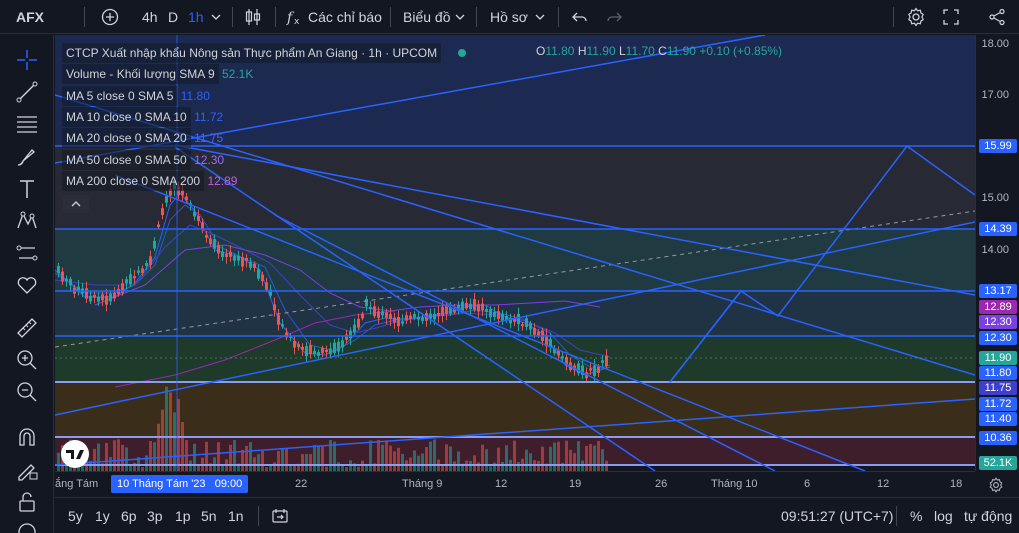 Image resolution: width=1019 pixels, height=533 pixels. What do you see at coordinates (27, 360) in the screenshot?
I see `zoom-in-icon` at bounding box center [27, 360].